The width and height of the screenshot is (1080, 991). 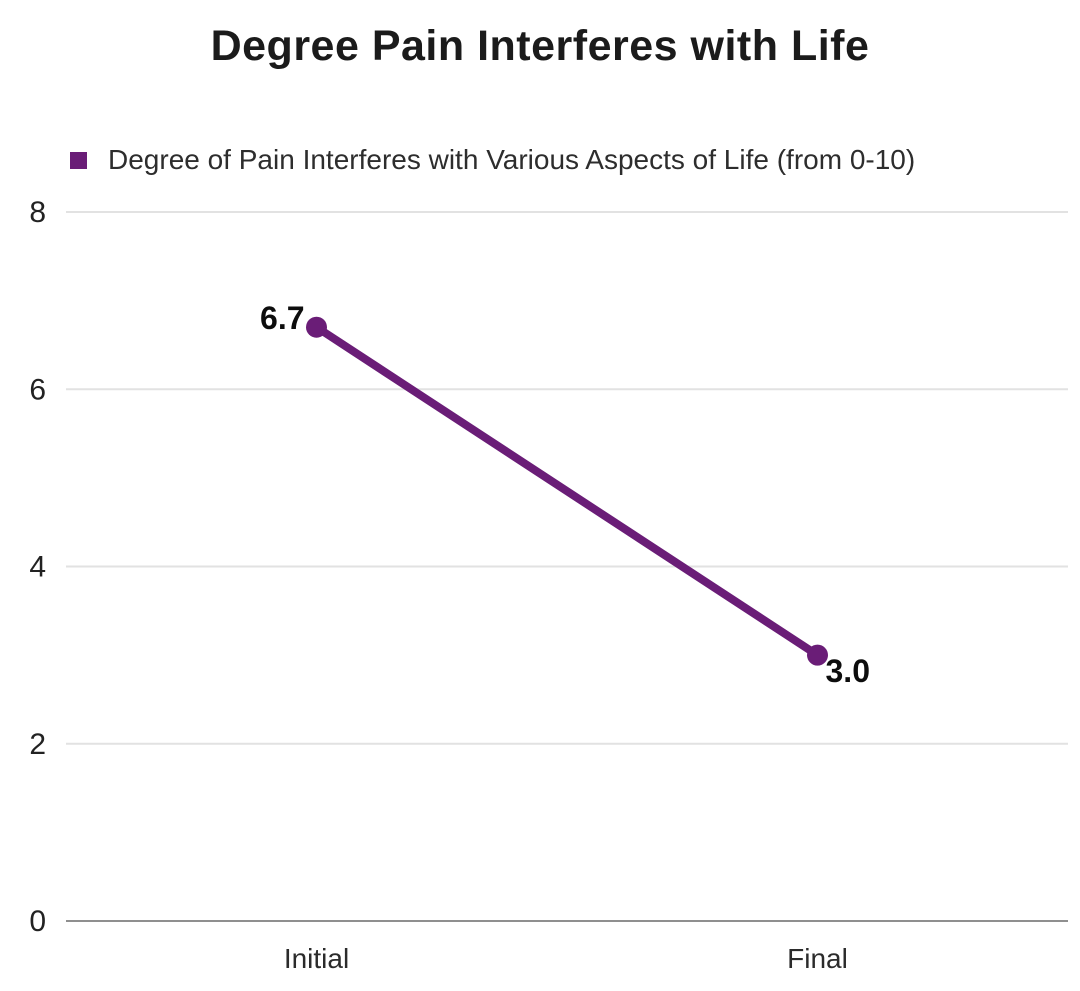 I want to click on y-tick-label: 4, so click(x=37, y=567).